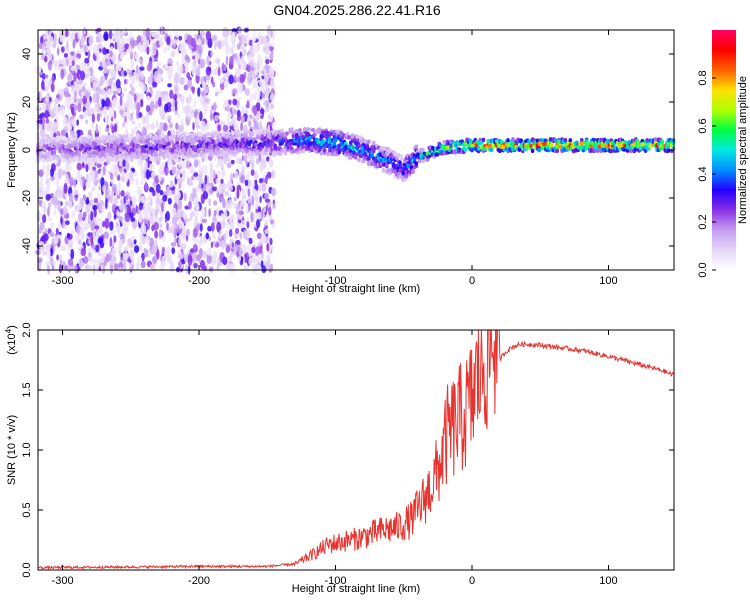 The image size is (750, 605). I want to click on y-tick-label: 20, so click(27, 102).